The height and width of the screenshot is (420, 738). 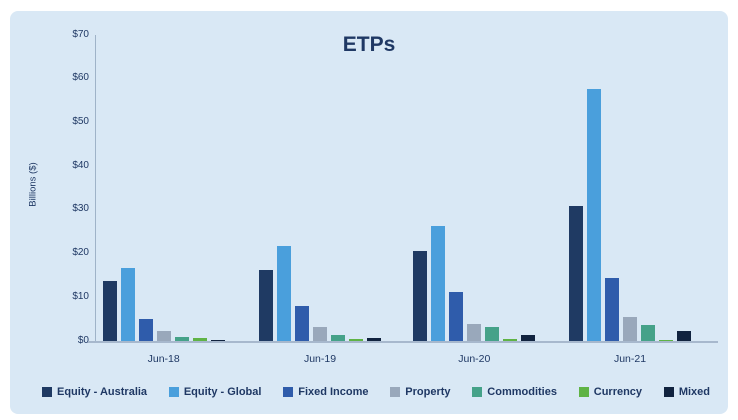 I want to click on y-tick-label: $10, so click(x=80, y=296).